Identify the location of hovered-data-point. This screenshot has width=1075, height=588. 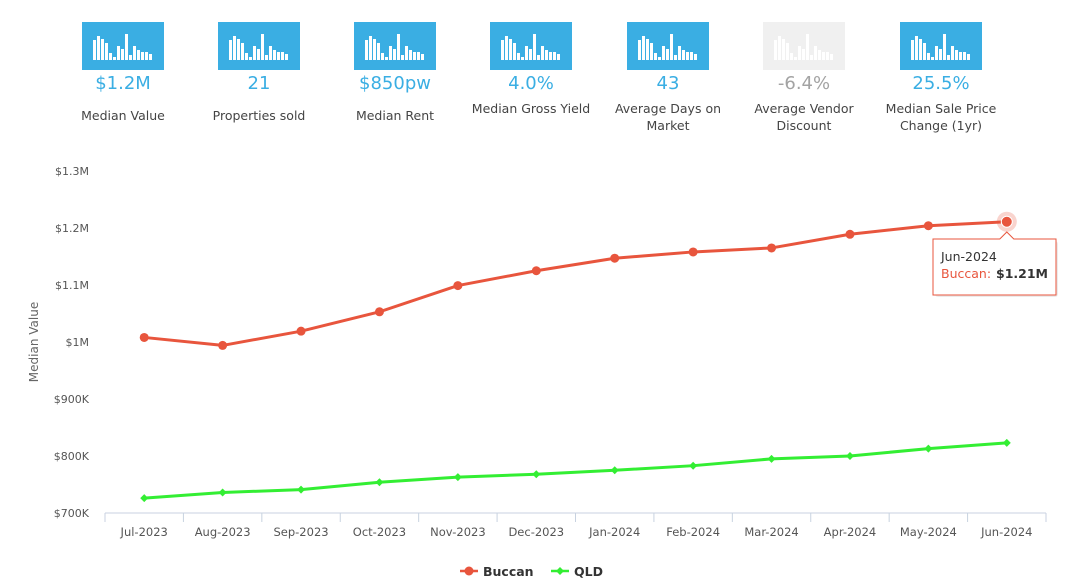
(1006, 221).